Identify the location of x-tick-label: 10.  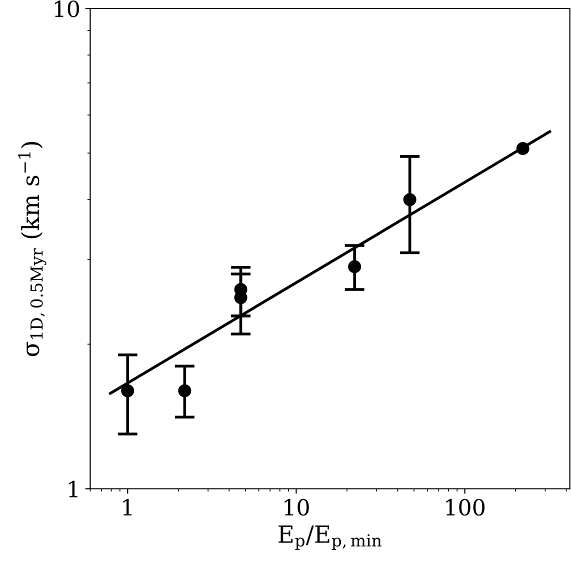
(296, 507).